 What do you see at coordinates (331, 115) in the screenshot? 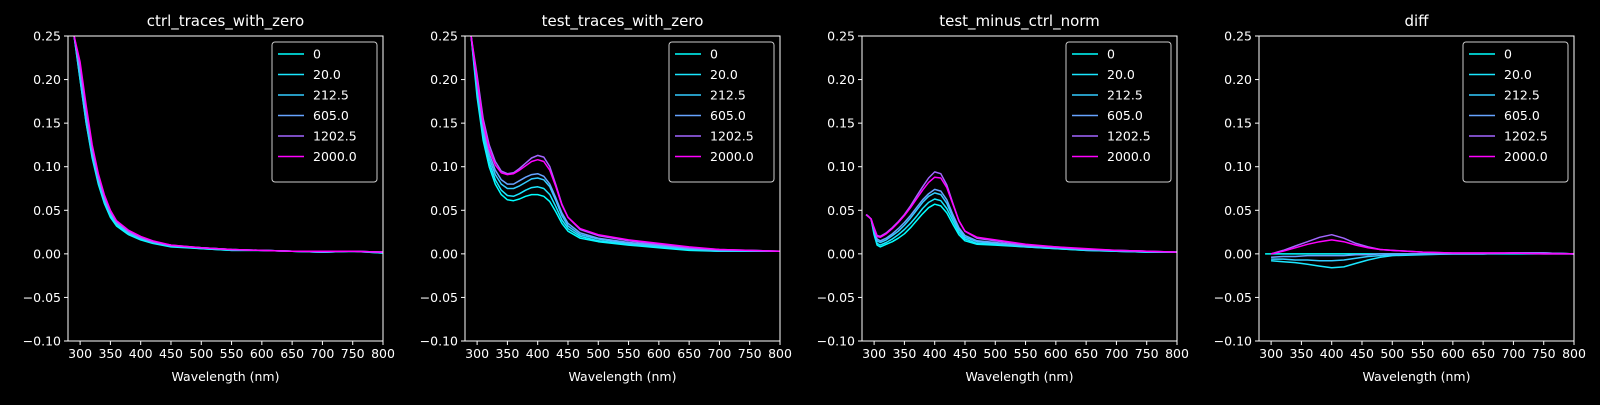
I see `legend-label: 605.0` at bounding box center [331, 115].